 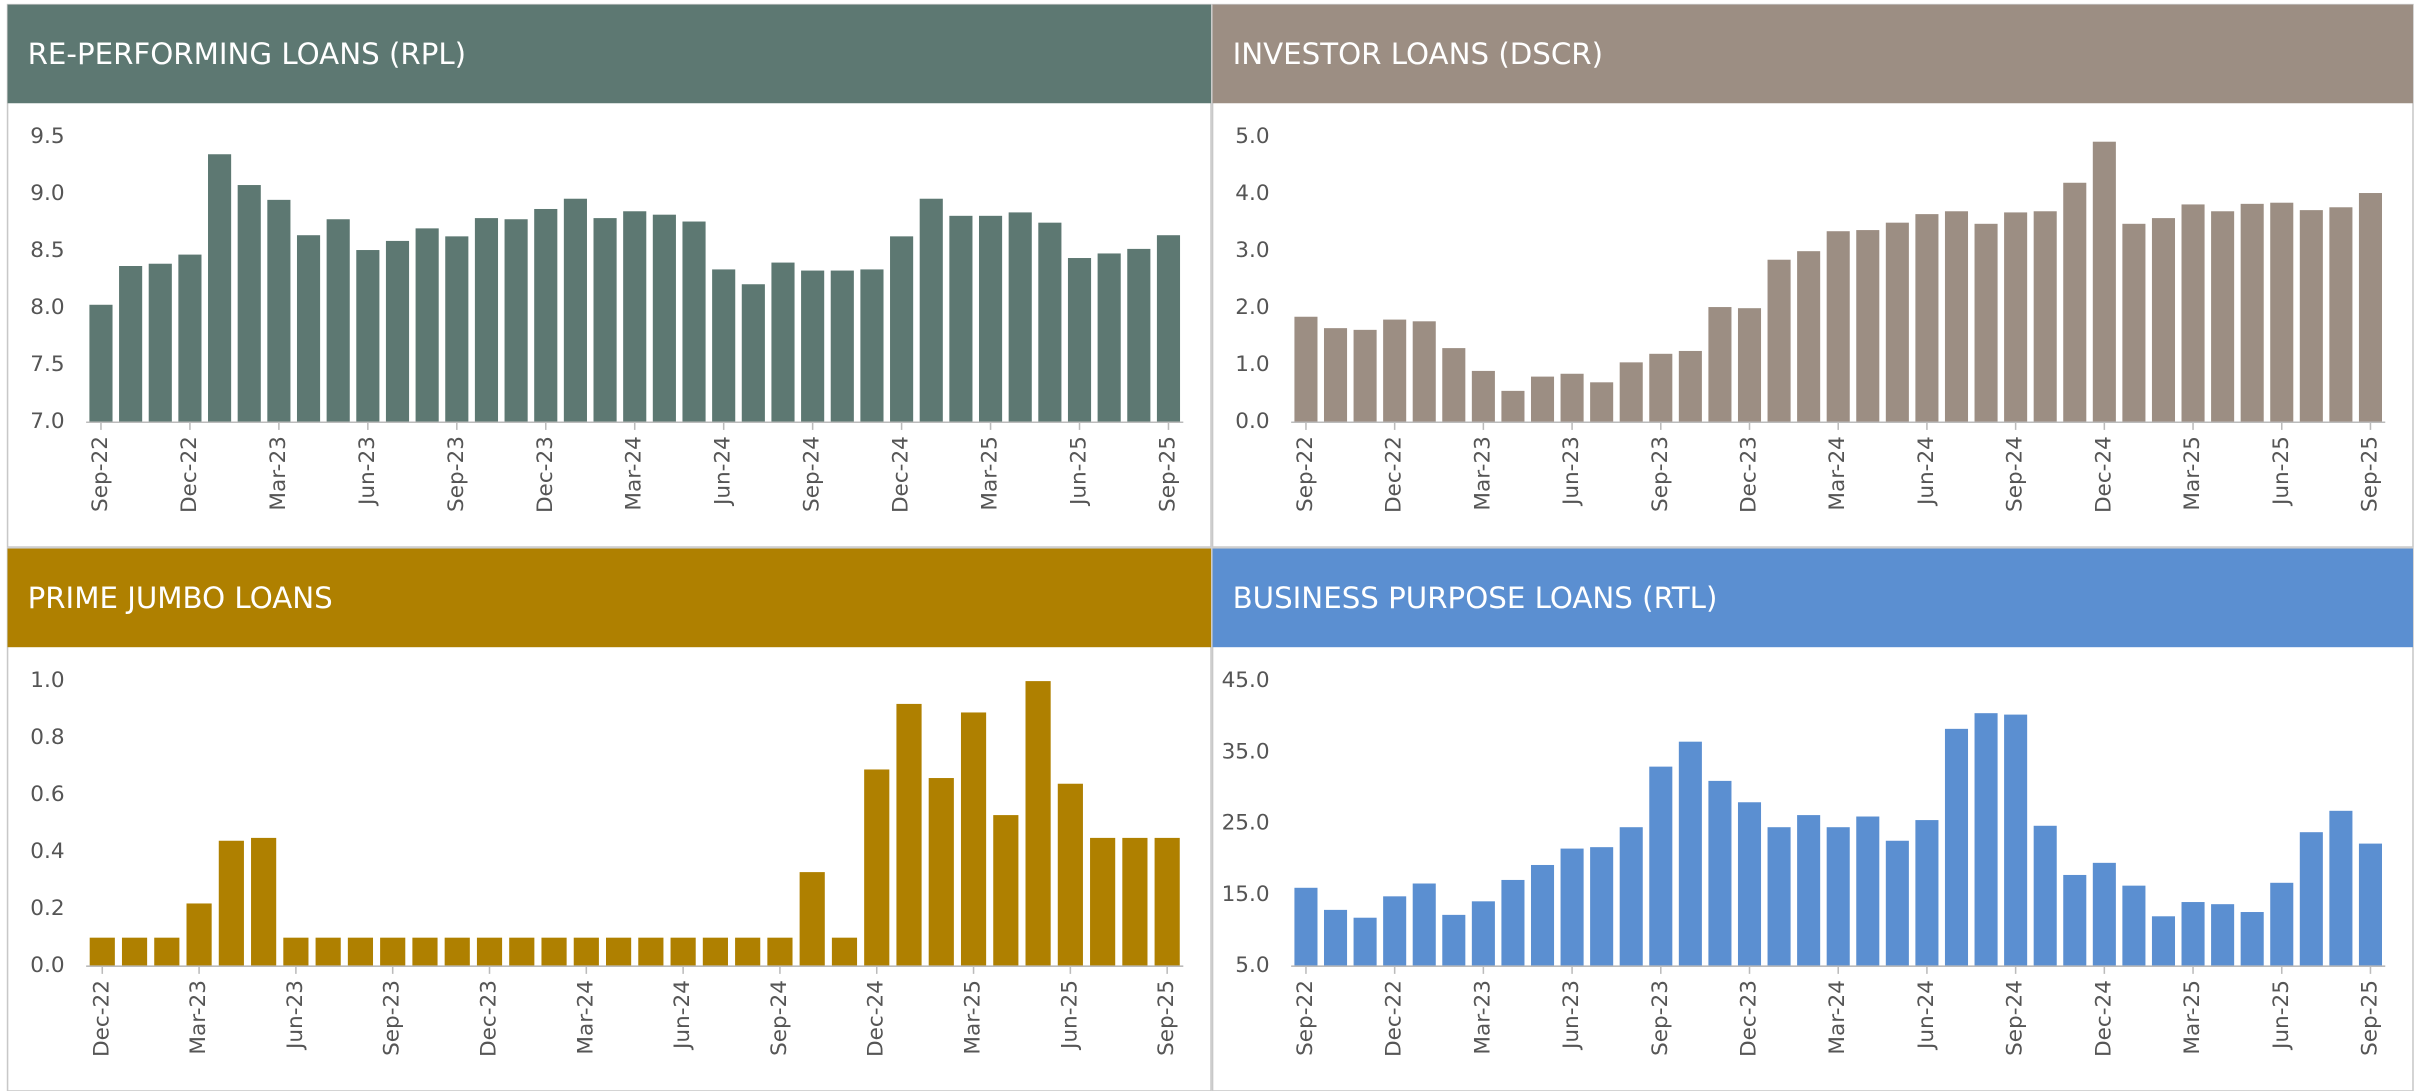 I want to click on x-tick-label: Sep-25, so click(x=1166, y=1018).